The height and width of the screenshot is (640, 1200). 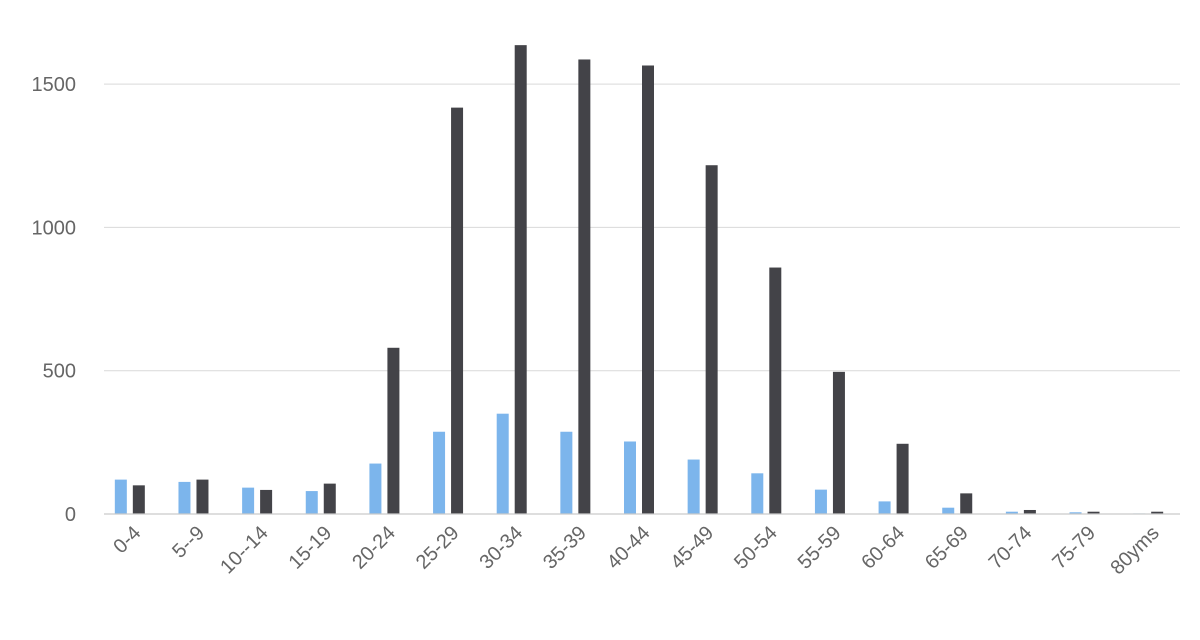 What do you see at coordinates (1074, 548) in the screenshot?
I see `x-tick-label-15: 75-79` at bounding box center [1074, 548].